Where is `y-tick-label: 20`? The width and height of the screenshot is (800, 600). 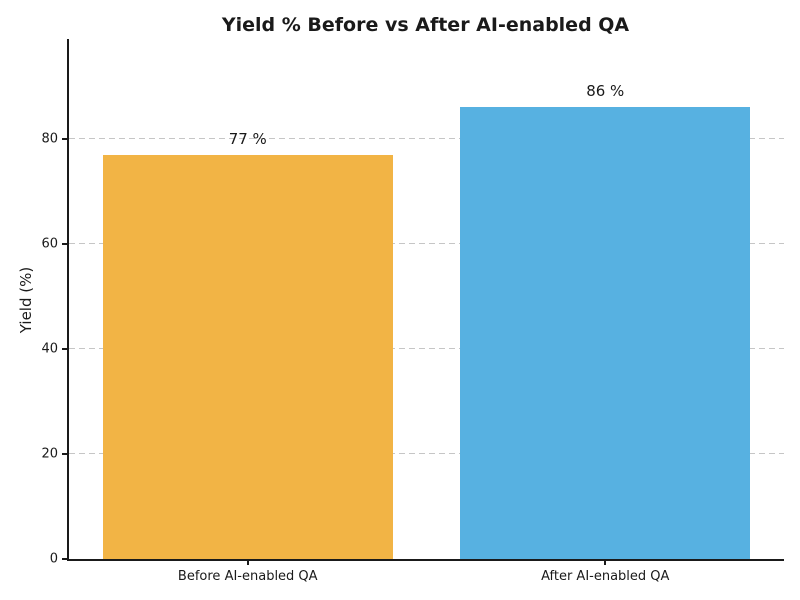 y-tick-label: 20 is located at coordinates (49, 454).